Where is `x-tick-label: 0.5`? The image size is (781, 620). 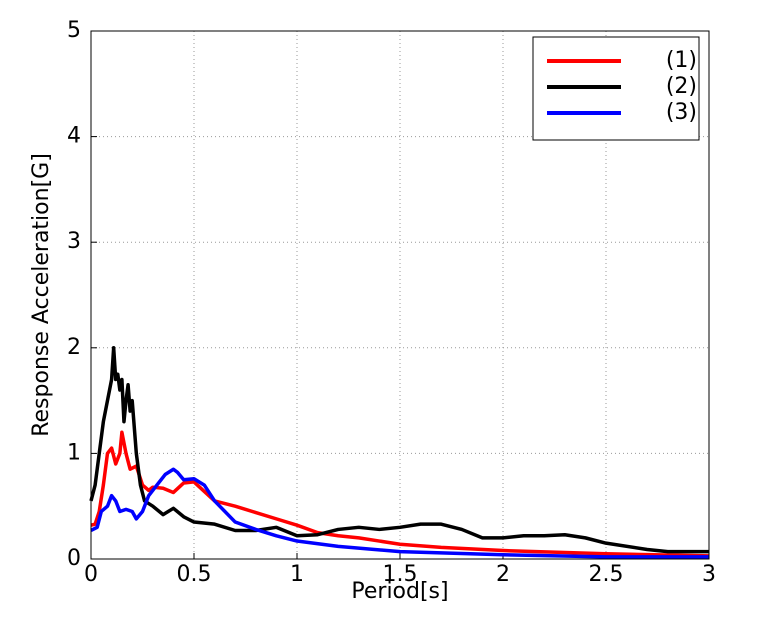
x-tick-label: 0.5 is located at coordinates (194, 574).